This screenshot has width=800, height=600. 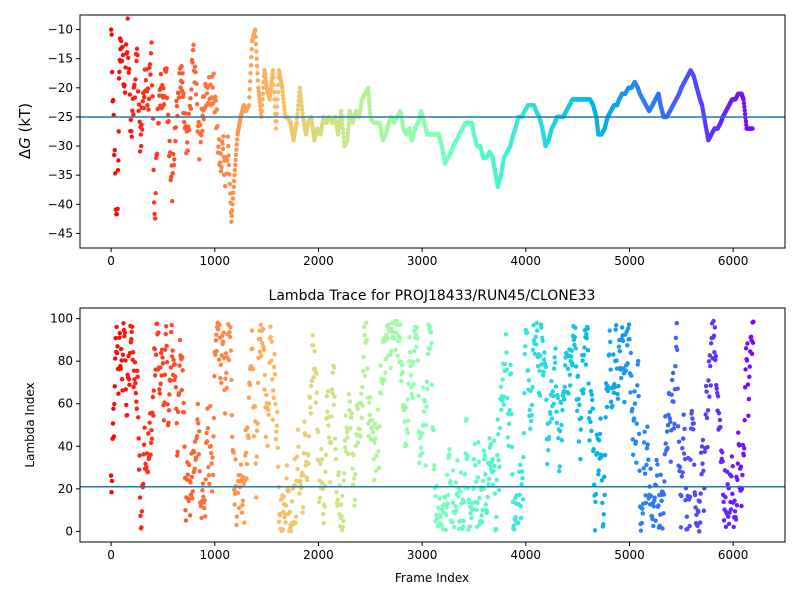 What do you see at coordinates (427, 552) in the screenshot?
I see `lambda-x-ticks: 0 1000 2000 3000 4000 5000 6000` at bounding box center [427, 552].